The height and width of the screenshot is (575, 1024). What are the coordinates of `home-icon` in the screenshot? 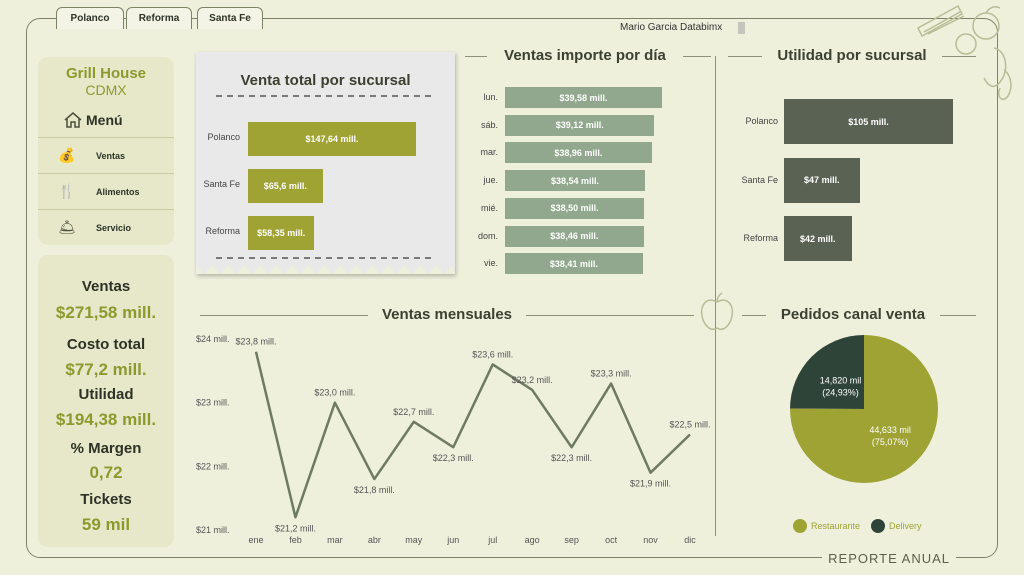 It's located at (73, 120).